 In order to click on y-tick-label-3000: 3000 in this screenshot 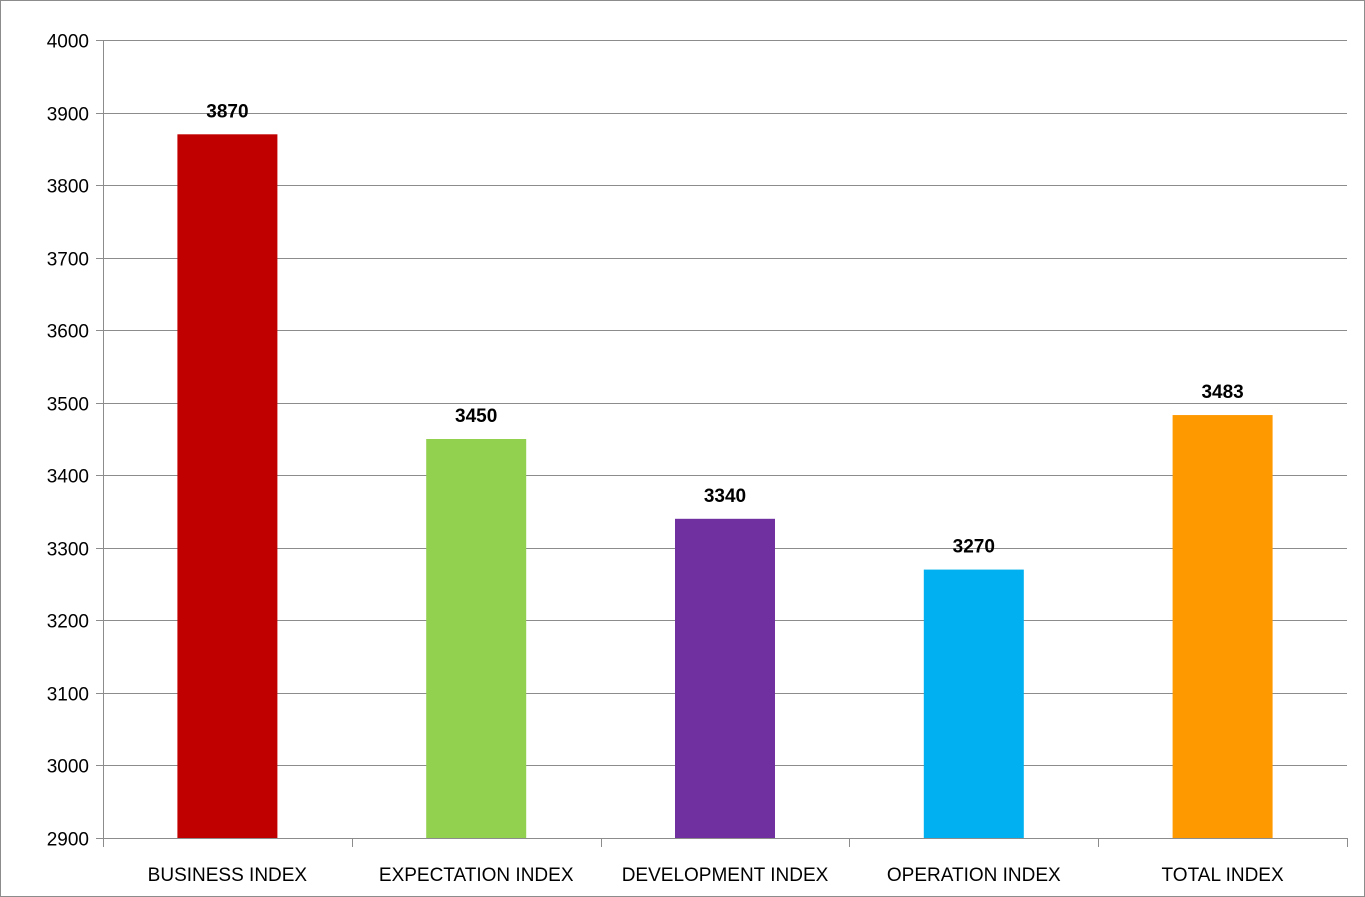, I will do `click(68, 767)`.